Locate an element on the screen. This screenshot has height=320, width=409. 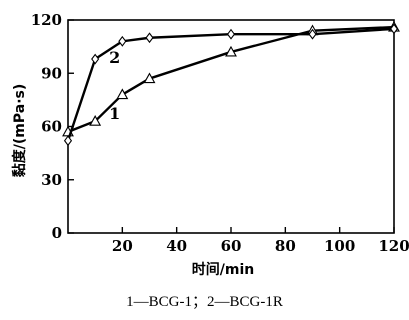
y-tick-labels: 0 30 60 90 120 is located at coordinates (46, 126).